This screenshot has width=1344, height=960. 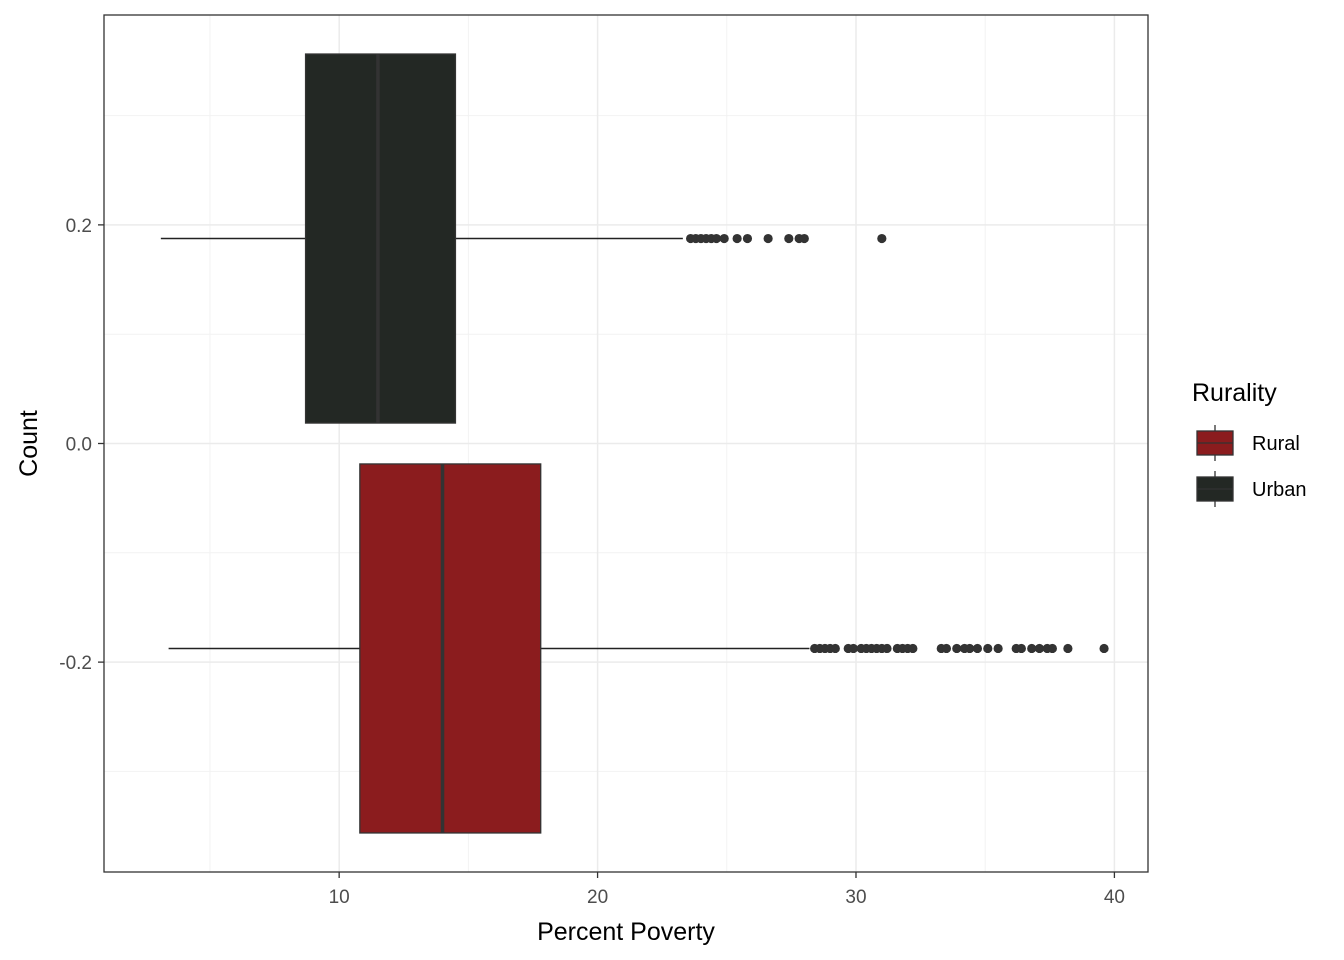 What do you see at coordinates (1251, 489) in the screenshot?
I see `legend-item-urban: Urban` at bounding box center [1251, 489].